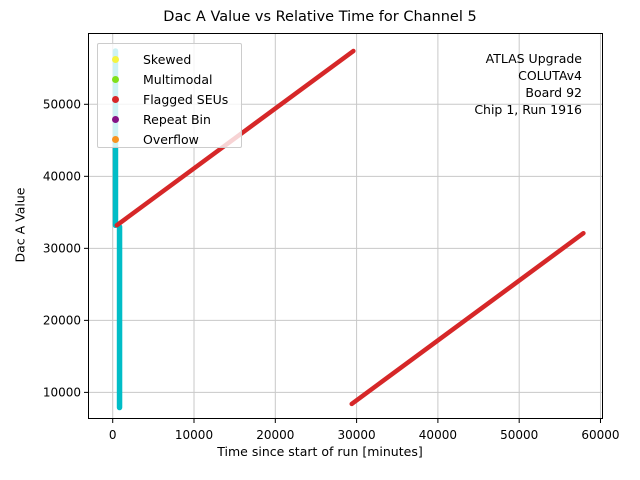 The width and height of the screenshot is (640, 480). I want to click on annotation-line: ATLAS Upgrade, so click(533, 58).